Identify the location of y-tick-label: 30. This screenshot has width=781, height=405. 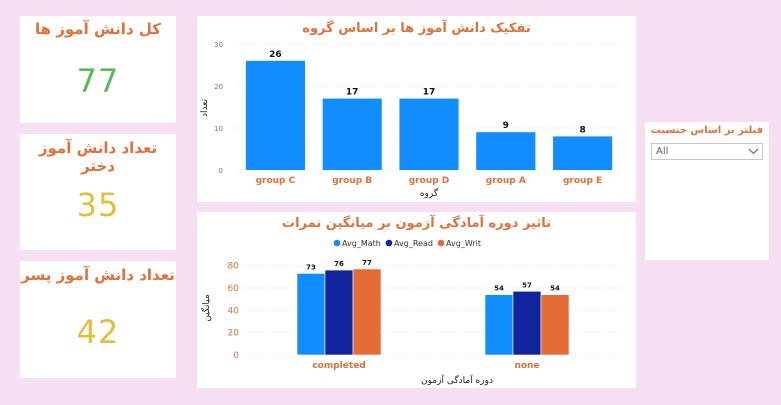
(218, 45).